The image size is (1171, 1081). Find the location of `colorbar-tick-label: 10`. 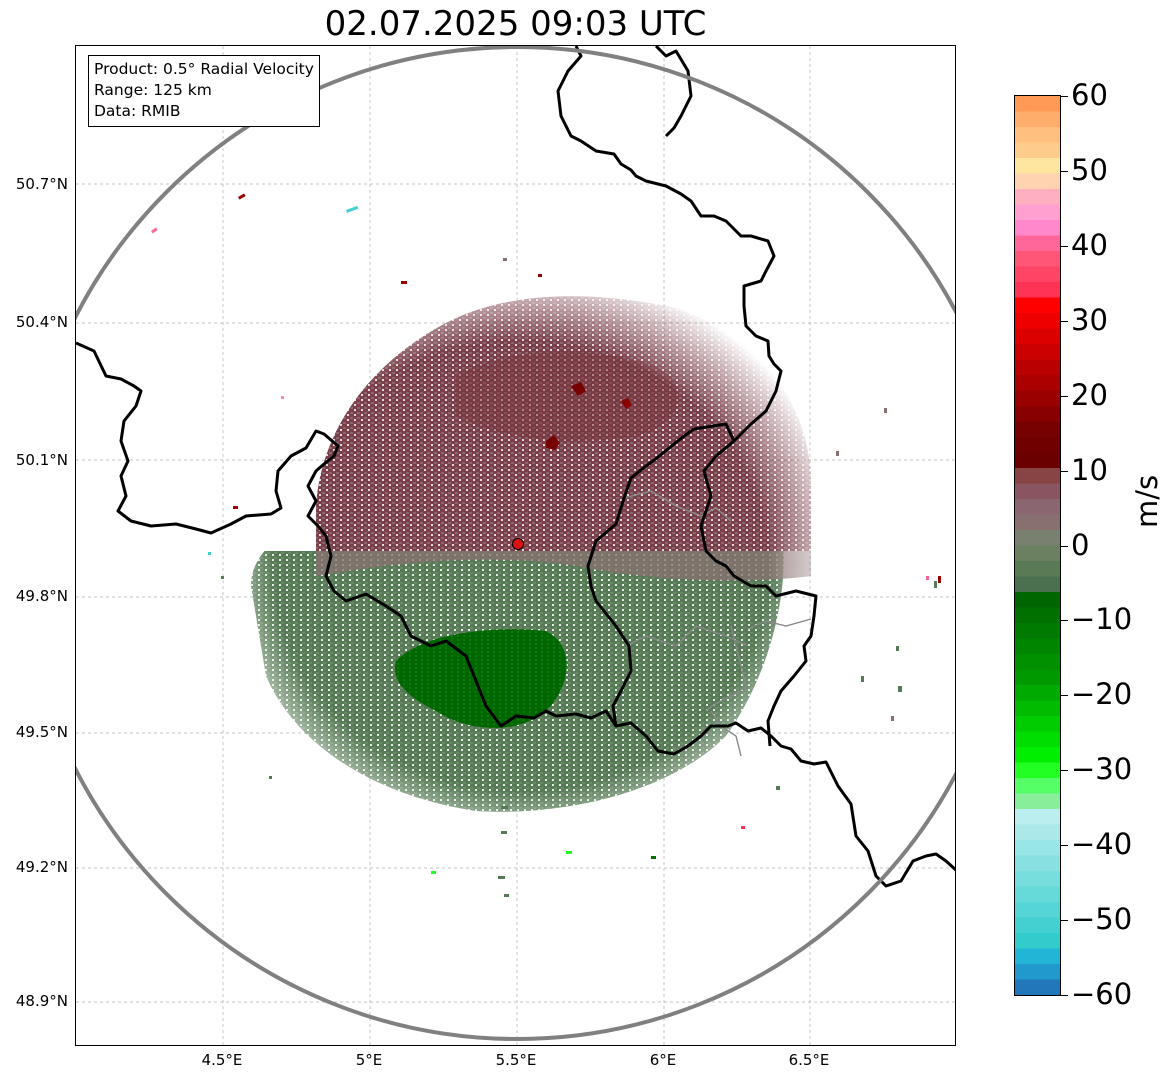

colorbar-tick-label: 10 is located at coordinates (1089, 470).